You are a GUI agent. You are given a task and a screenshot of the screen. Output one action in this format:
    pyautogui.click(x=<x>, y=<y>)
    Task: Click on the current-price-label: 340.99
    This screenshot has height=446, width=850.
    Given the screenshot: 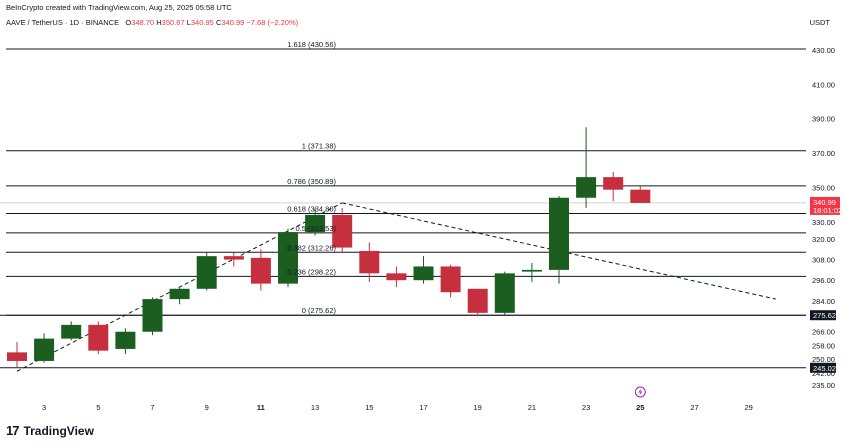 What is the action you would take?
    pyautogui.click(x=824, y=202)
    